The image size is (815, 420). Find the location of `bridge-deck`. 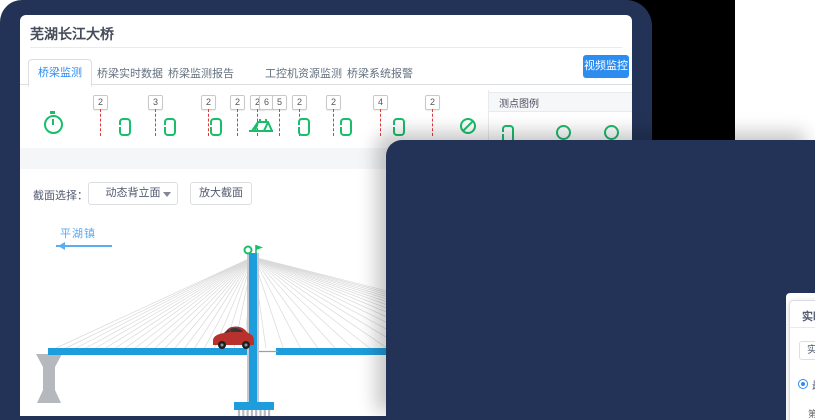

bridge-deck is located at coordinates (340, 351).